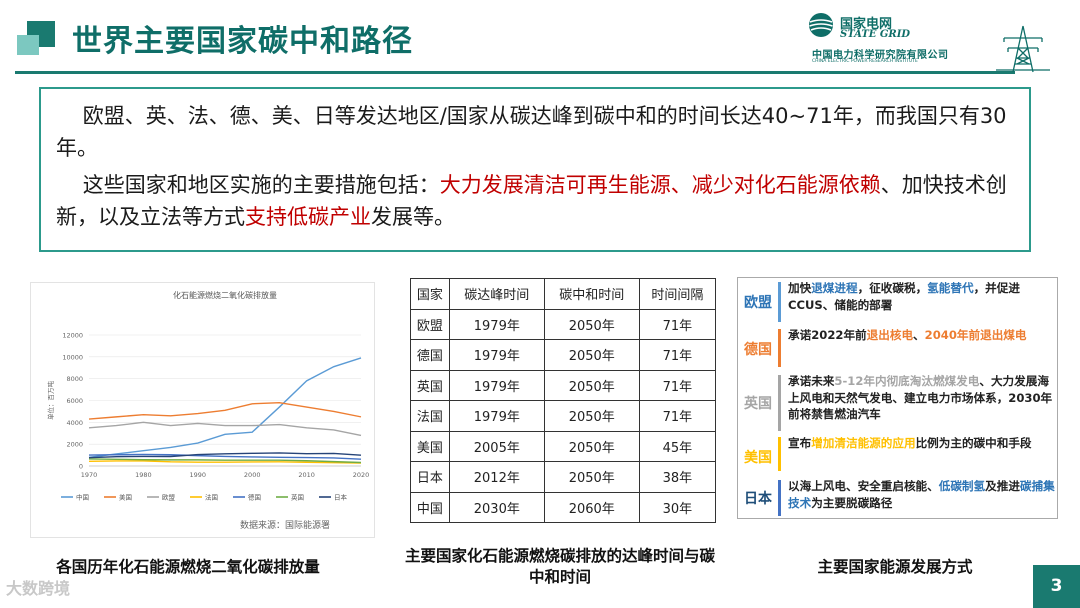  What do you see at coordinates (758, 350) in the screenshot?
I see `path-country-name: 德国` at bounding box center [758, 350].